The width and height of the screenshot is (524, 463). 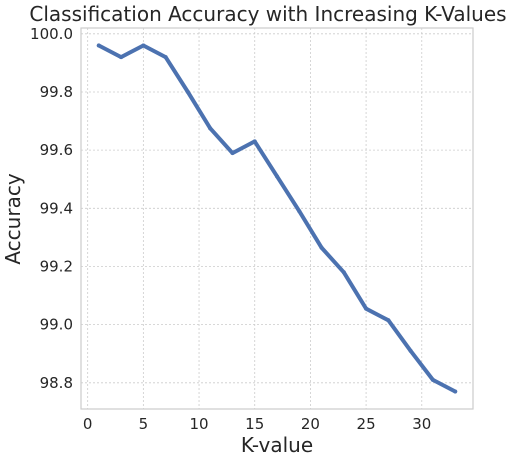 I want to click on y-tick-label: 99.0, so click(x=56, y=325).